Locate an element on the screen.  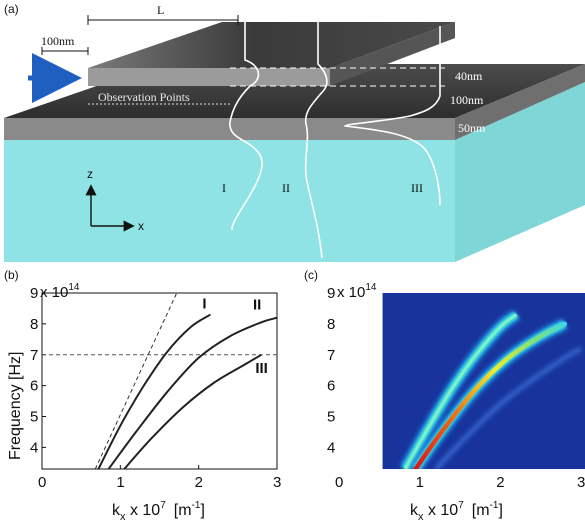
thickness-label-50: 50nm is located at coordinates (472, 128).